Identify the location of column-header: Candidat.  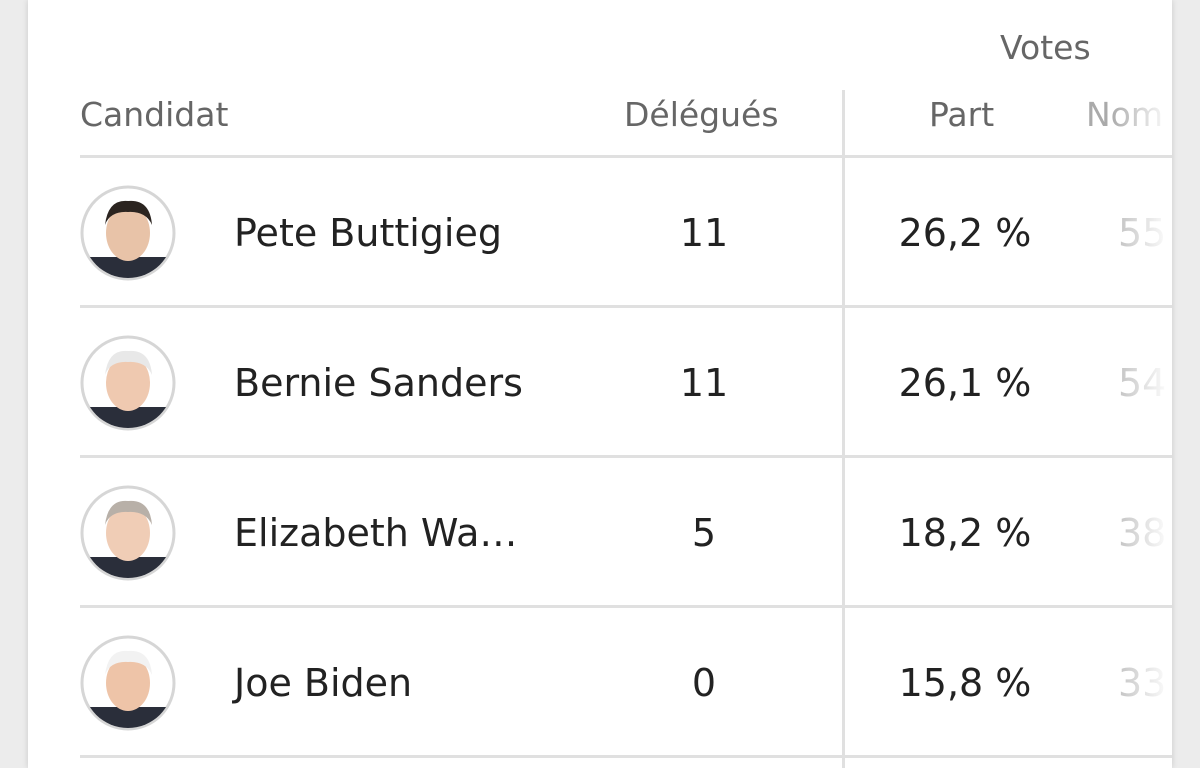
(154, 114).